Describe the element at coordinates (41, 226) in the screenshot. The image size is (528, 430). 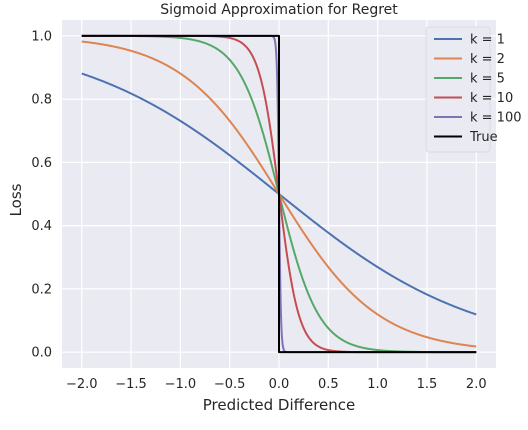
I see `y-tick-label: 0.4` at that location.